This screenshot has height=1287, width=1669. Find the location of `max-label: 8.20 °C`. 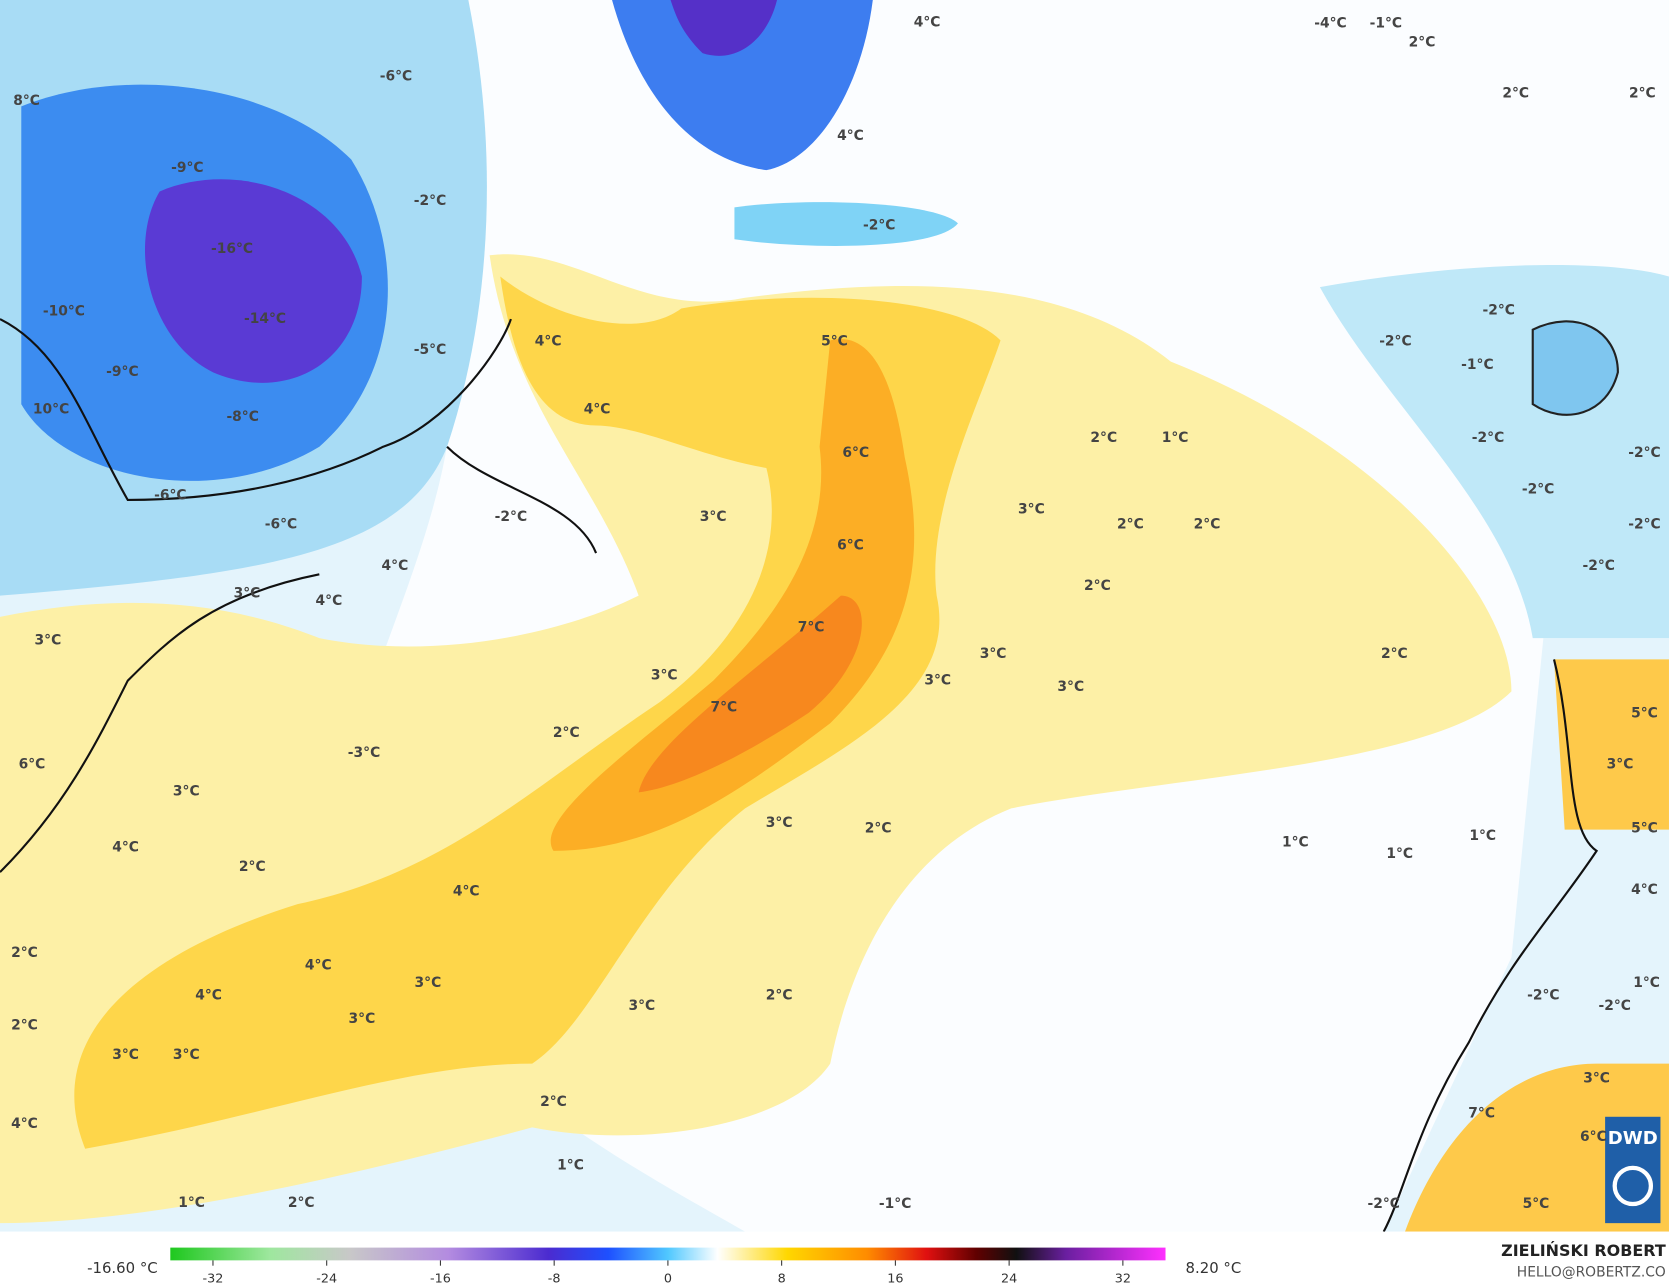

max-label: 8.20 °C is located at coordinates (1214, 1268).